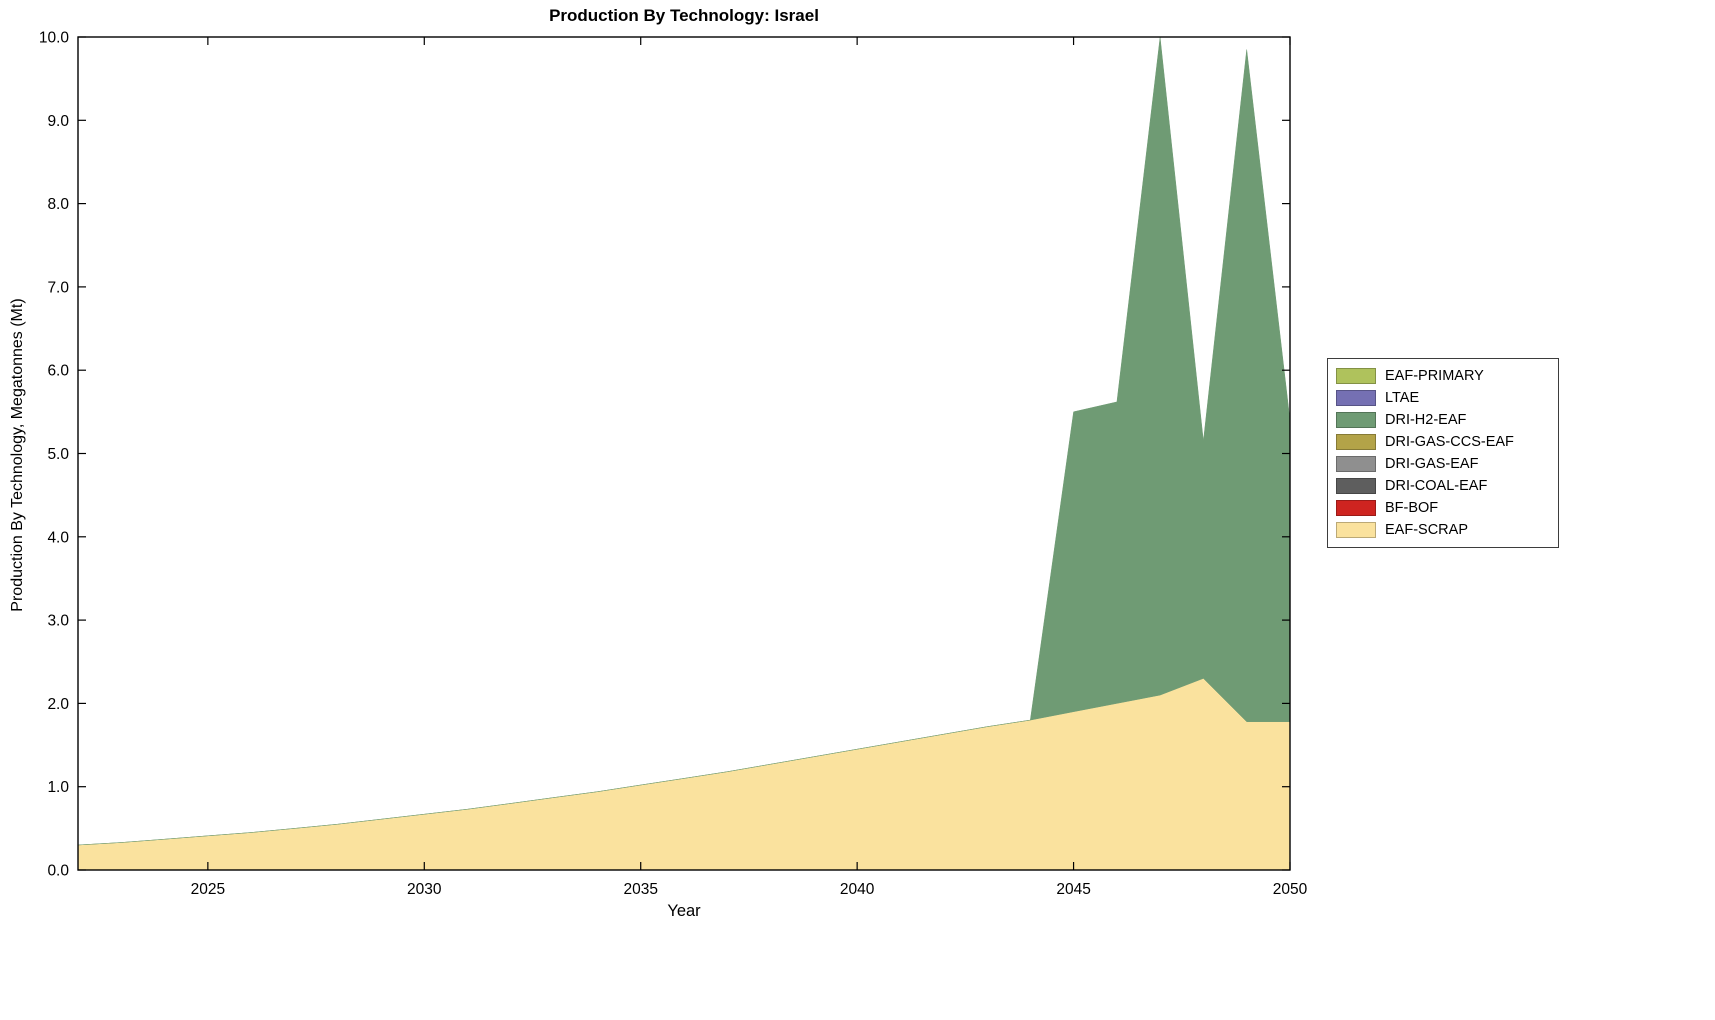 The width and height of the screenshot is (1715, 1020). Describe the element at coordinates (1443, 508) in the screenshot. I see `legend-item-bf-bof: BF-BOF` at that location.